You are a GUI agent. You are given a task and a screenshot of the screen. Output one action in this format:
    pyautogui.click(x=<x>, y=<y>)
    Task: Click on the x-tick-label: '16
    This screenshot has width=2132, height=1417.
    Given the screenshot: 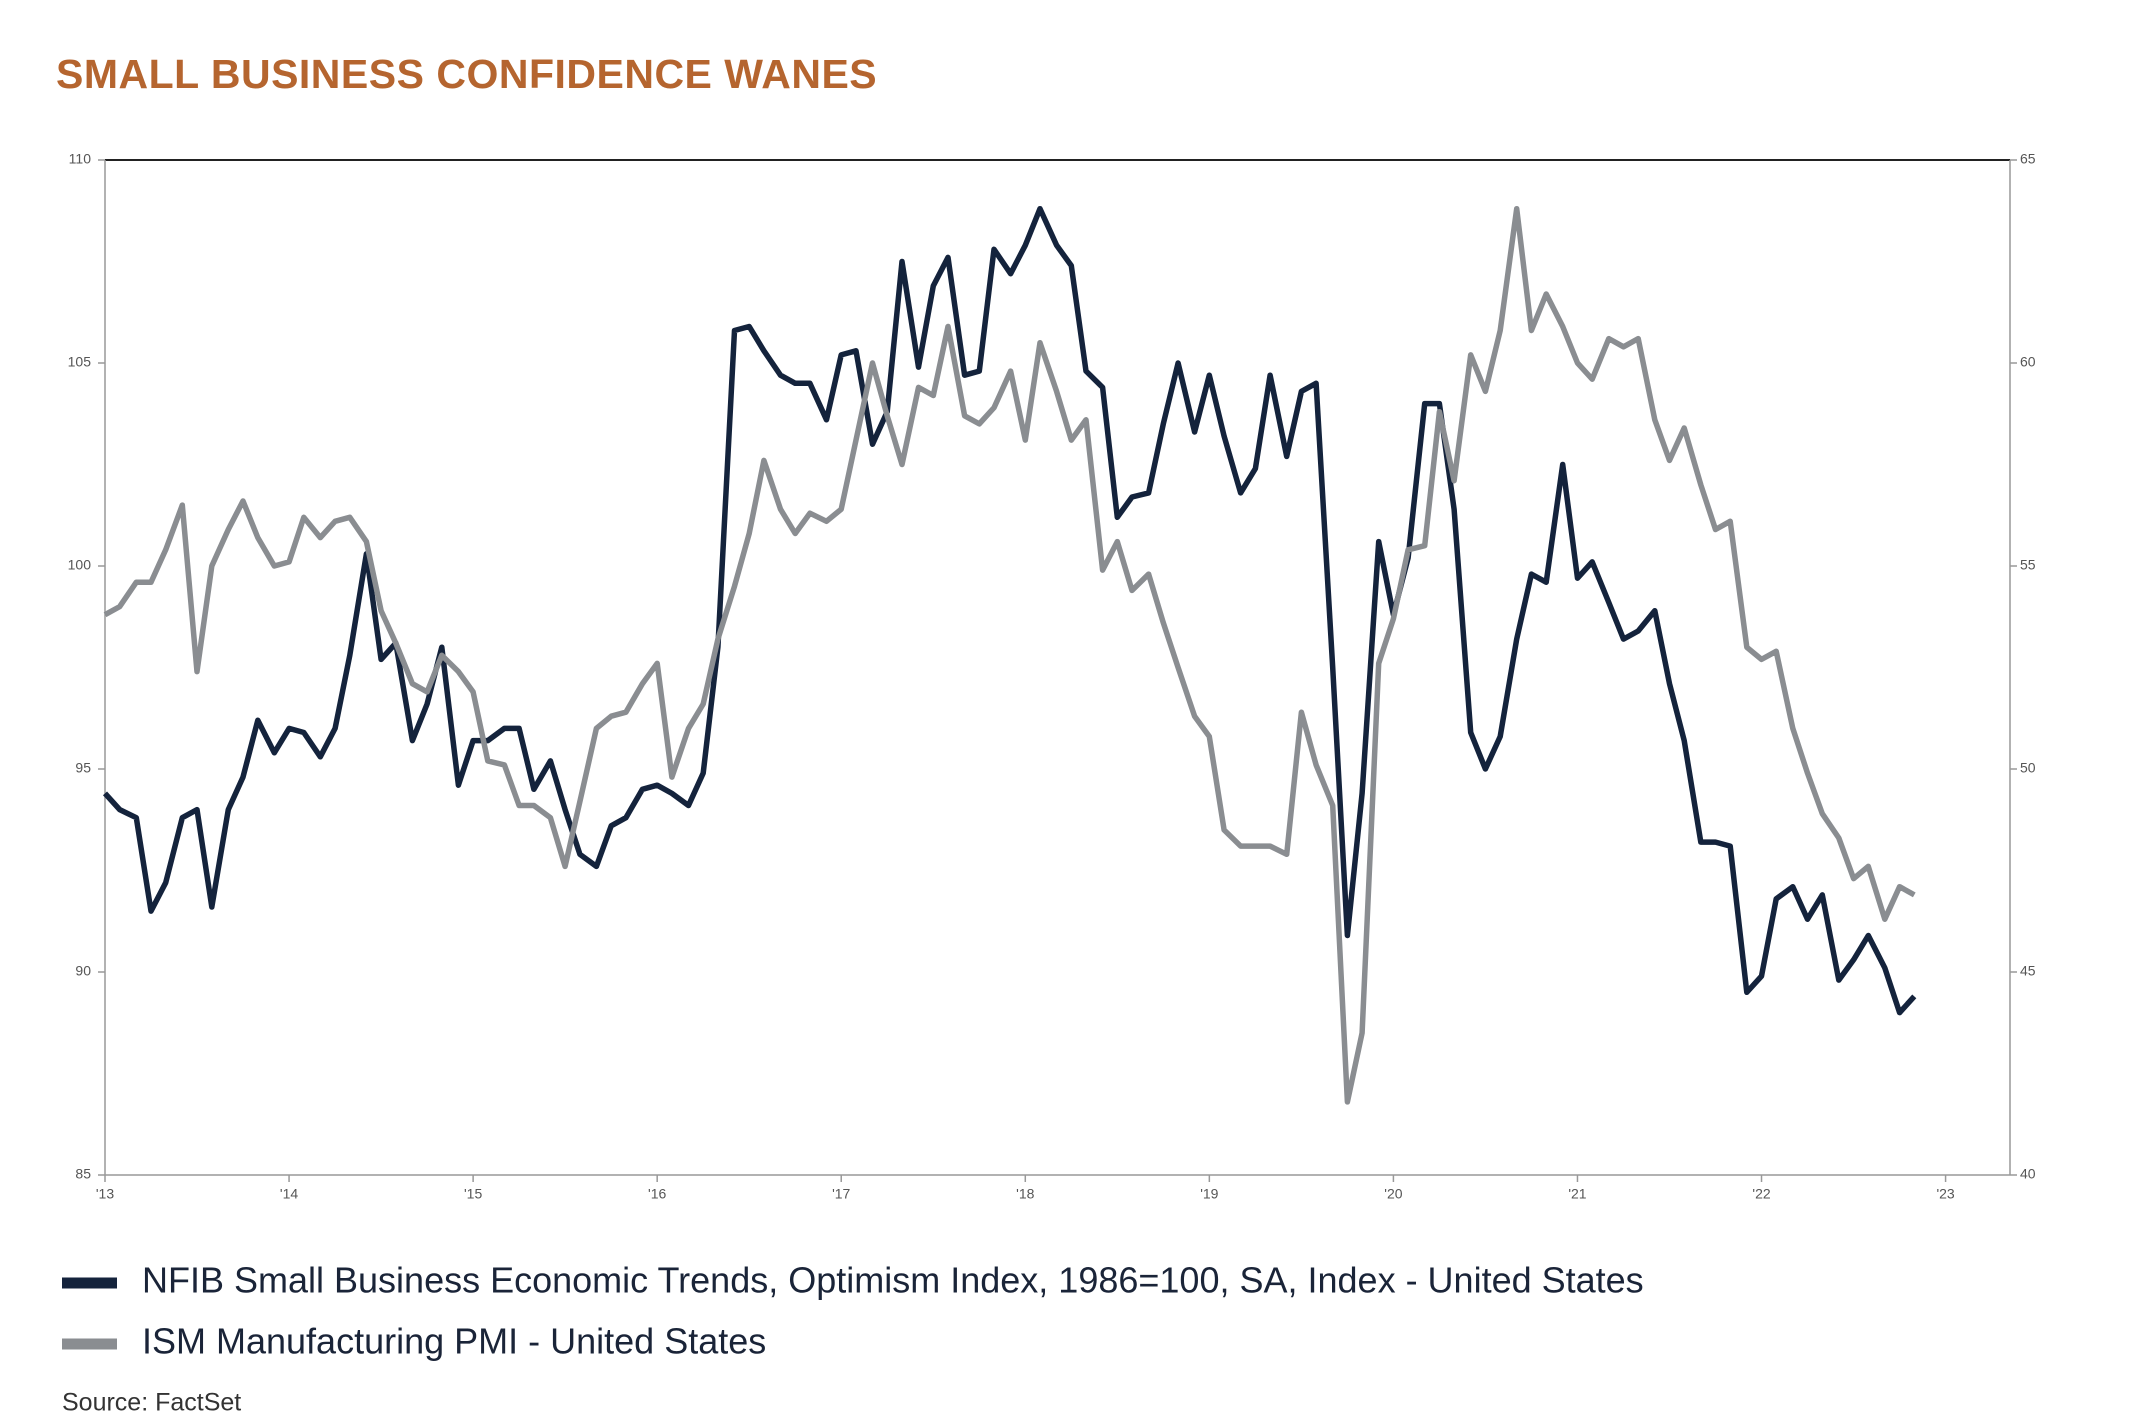 What is the action you would take?
    pyautogui.click(x=657, y=1194)
    